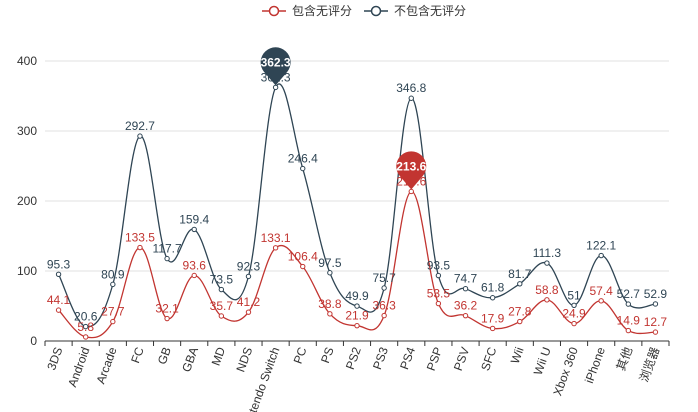  Describe the element at coordinates (249, 266) in the screenshot. I see `data-label: 92.3` at that location.